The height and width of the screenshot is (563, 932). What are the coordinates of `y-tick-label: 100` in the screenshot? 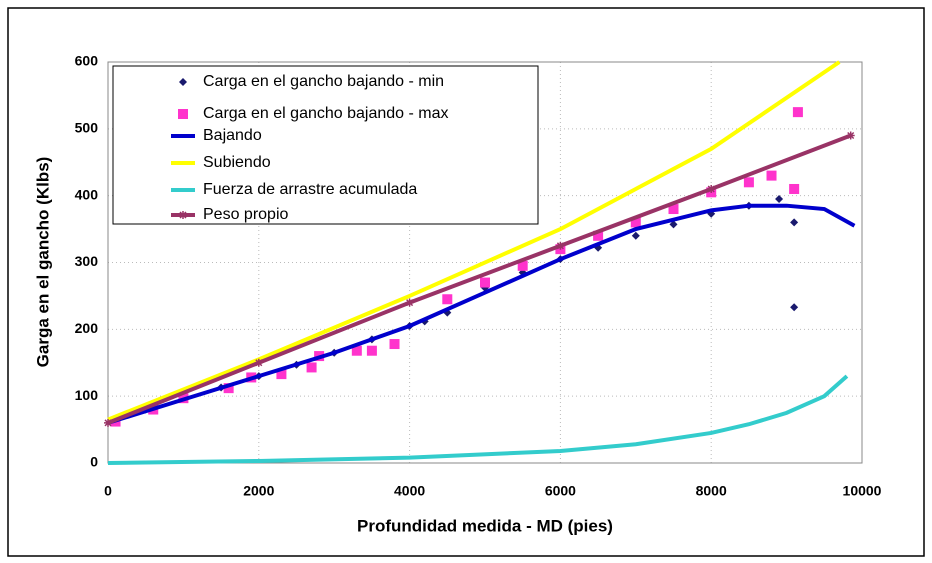 It's located at (87, 395).